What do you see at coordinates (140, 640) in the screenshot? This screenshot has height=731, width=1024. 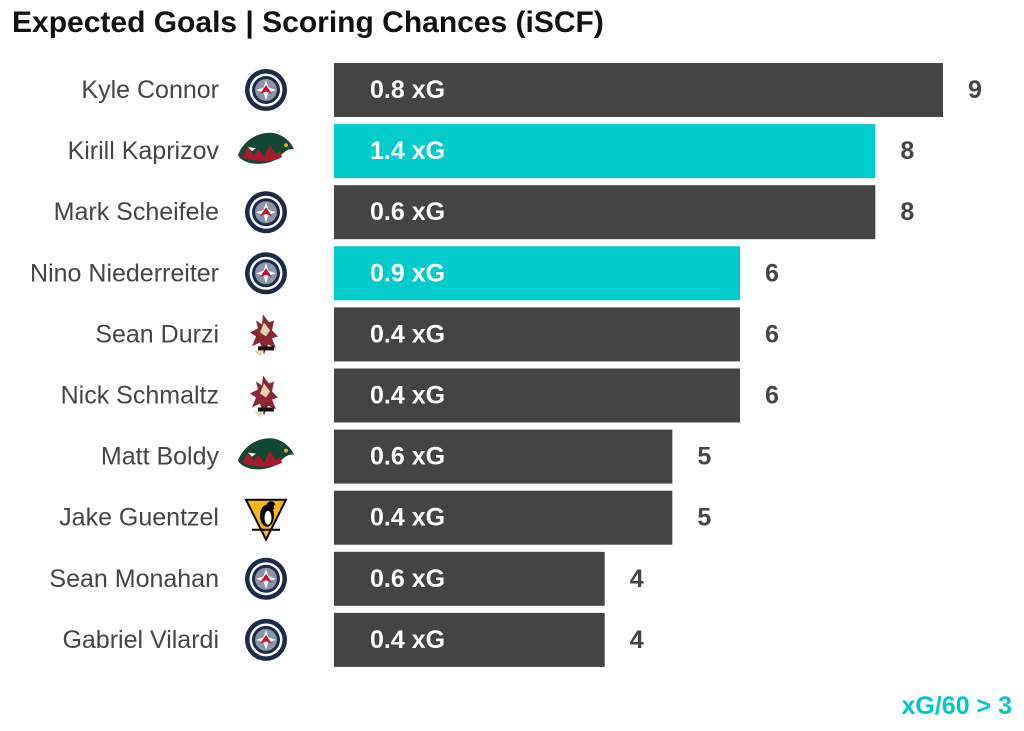 I see `player-name: Gabriel Vilardi` at bounding box center [140, 640].